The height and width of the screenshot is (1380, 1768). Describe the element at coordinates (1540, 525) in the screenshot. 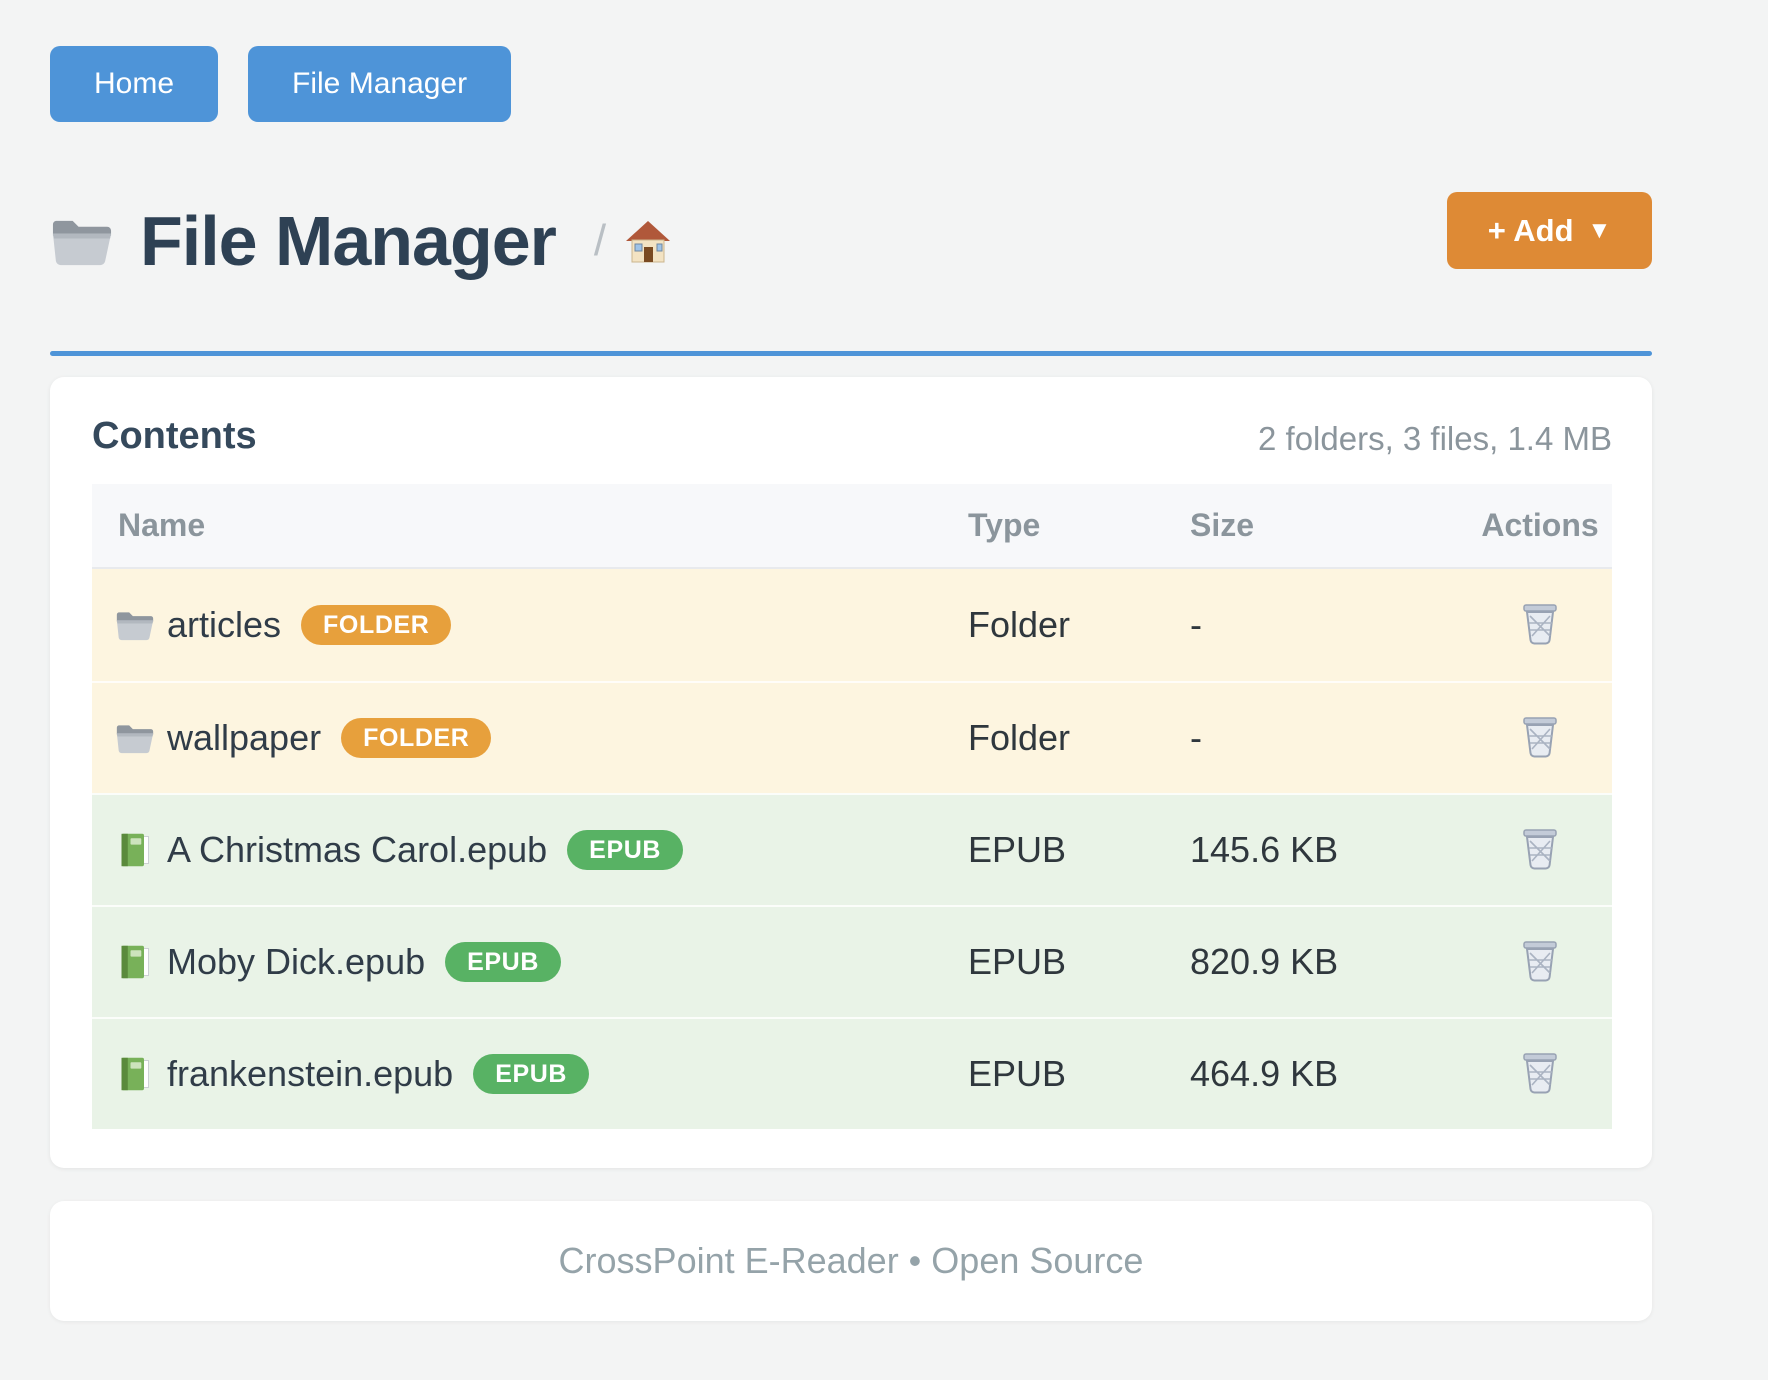

I see `column-header-actions: Actions` at that location.